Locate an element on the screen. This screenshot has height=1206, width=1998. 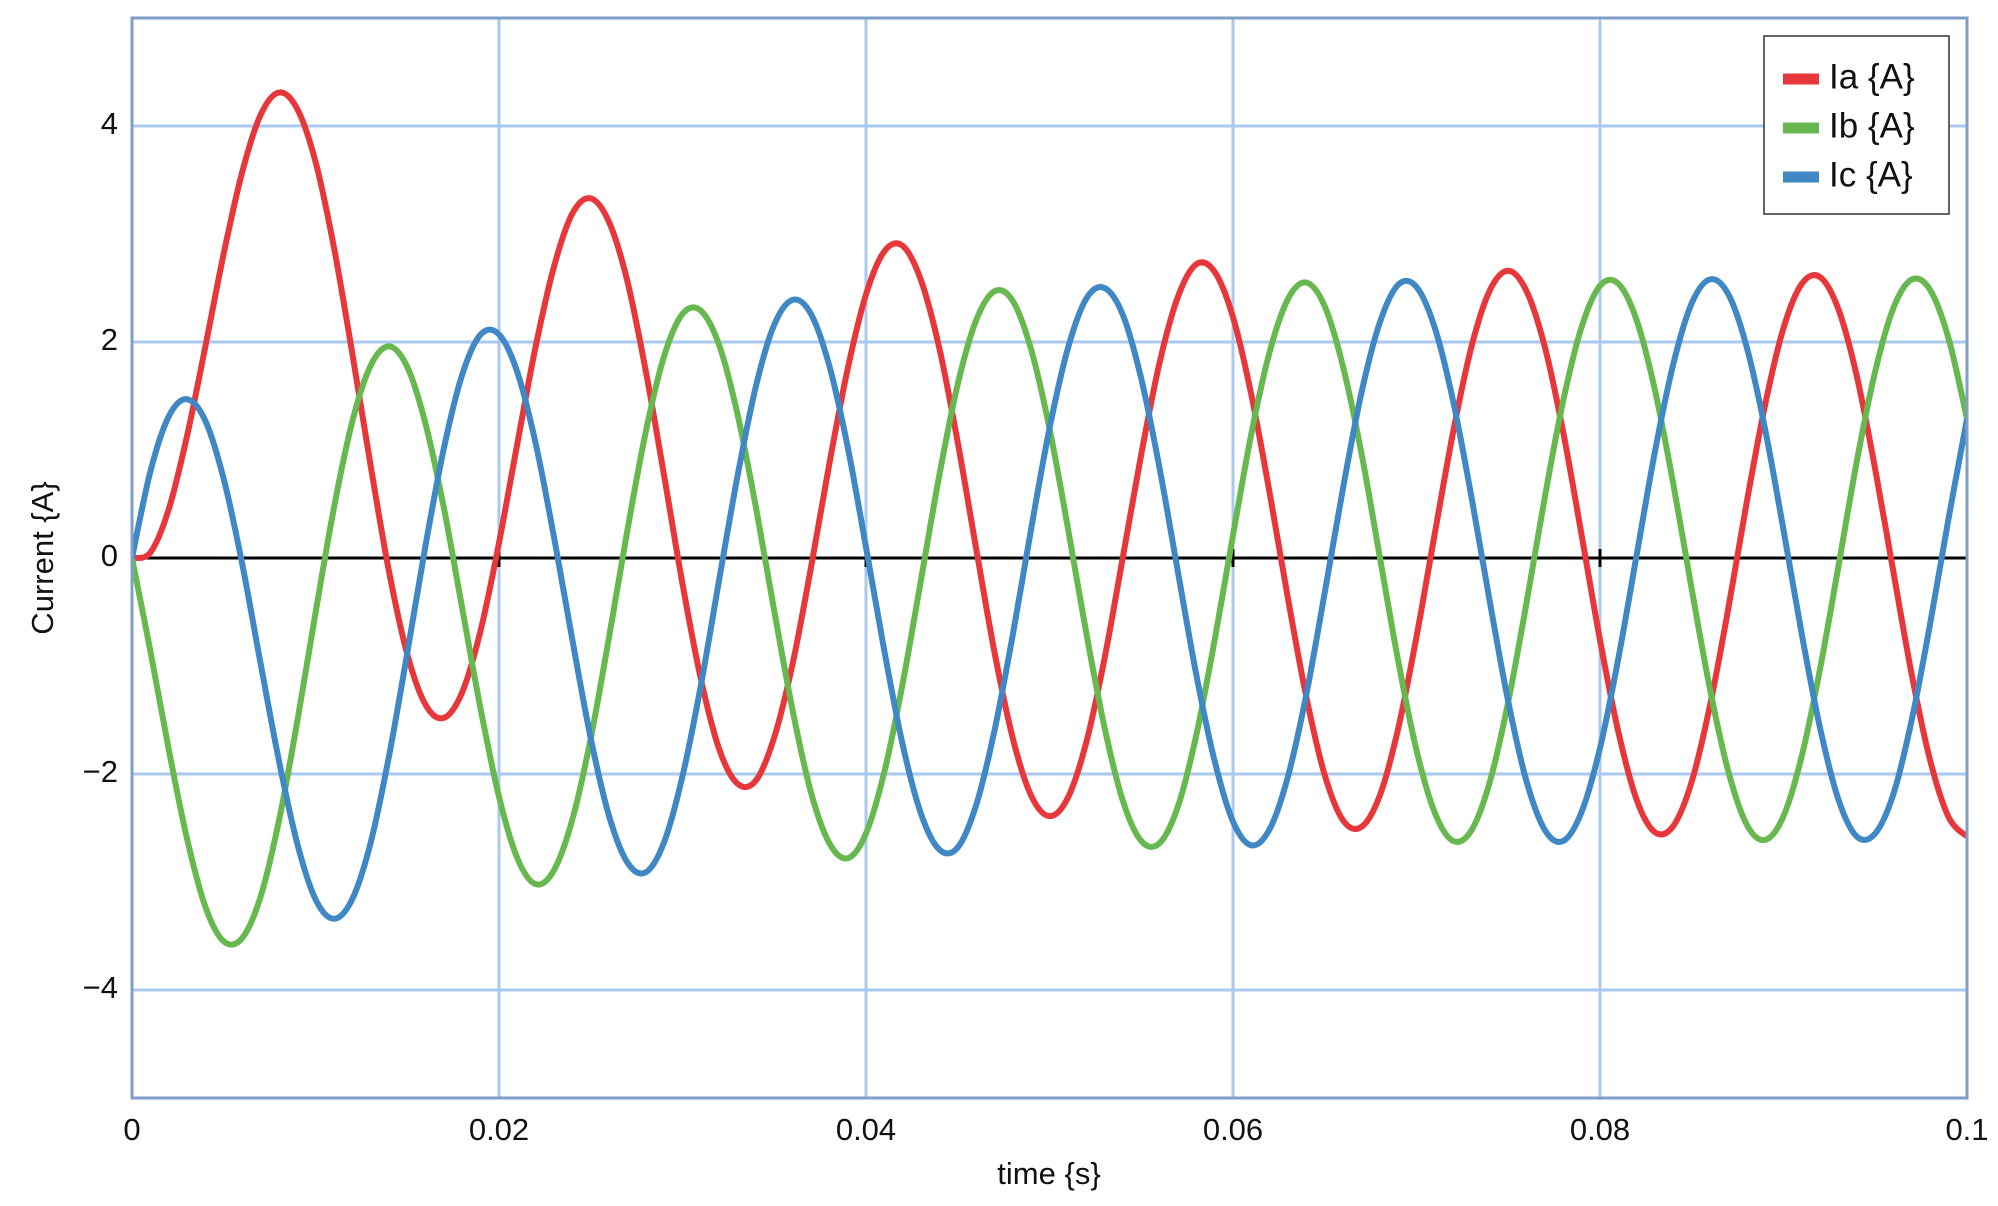
x-tick-label: 0.1 is located at coordinates (1966, 1129).